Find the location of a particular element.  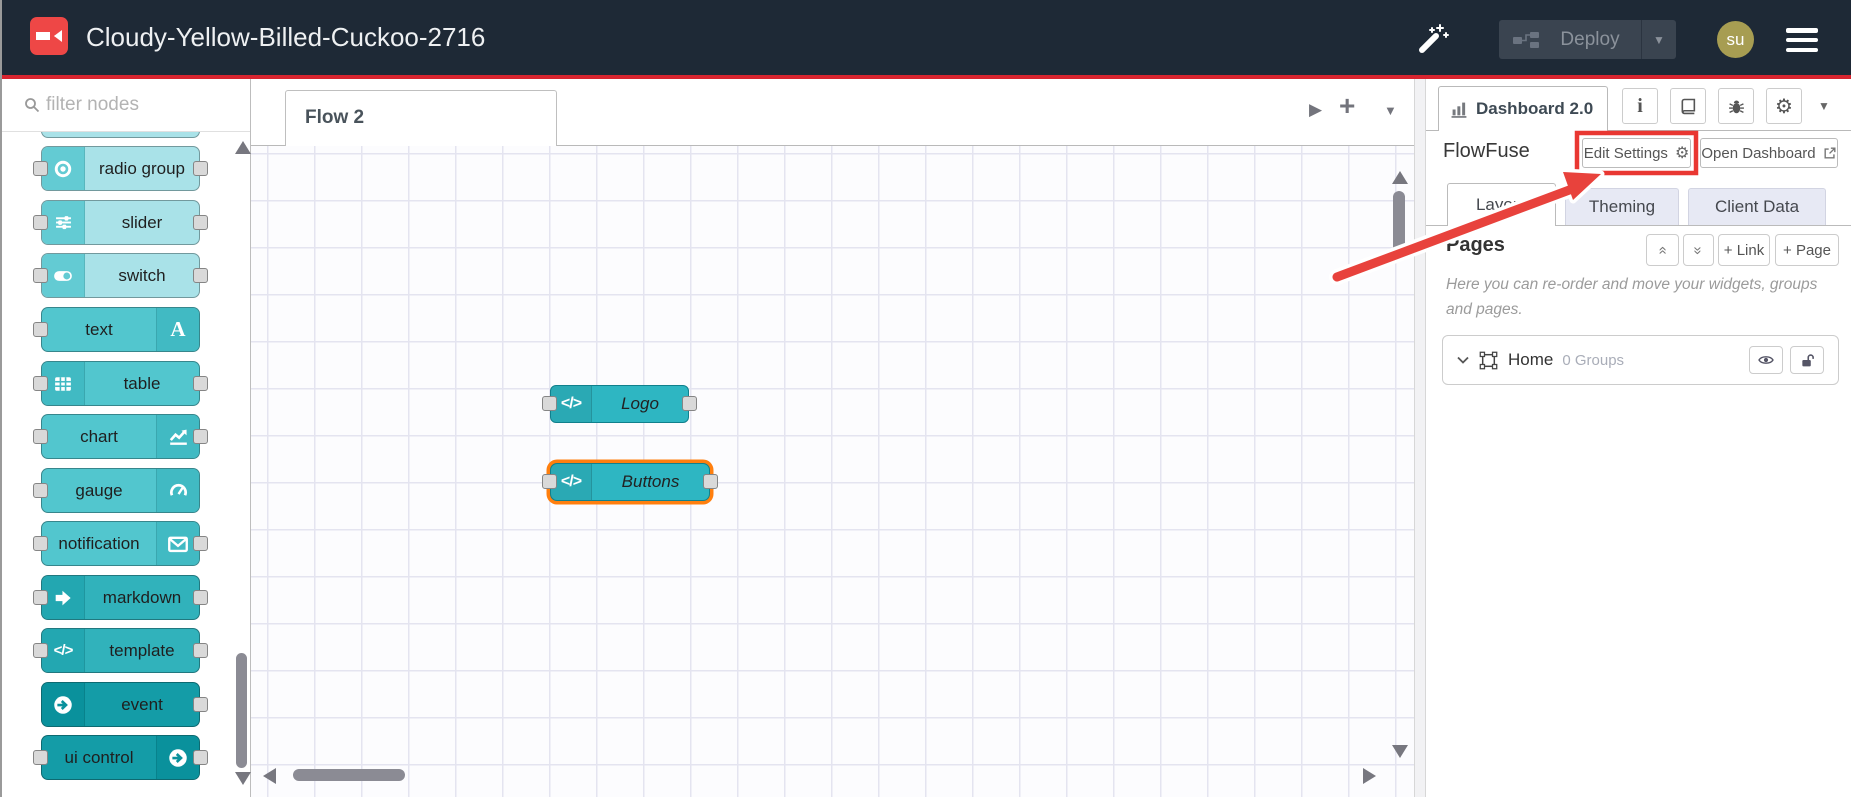

double-chevron-down-icon: » is located at coordinates (1698, 250).